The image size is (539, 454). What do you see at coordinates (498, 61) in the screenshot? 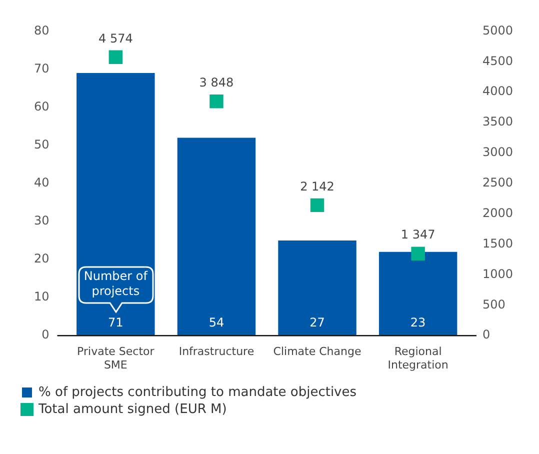
I see `y2-tick-label: 4500` at bounding box center [498, 61].